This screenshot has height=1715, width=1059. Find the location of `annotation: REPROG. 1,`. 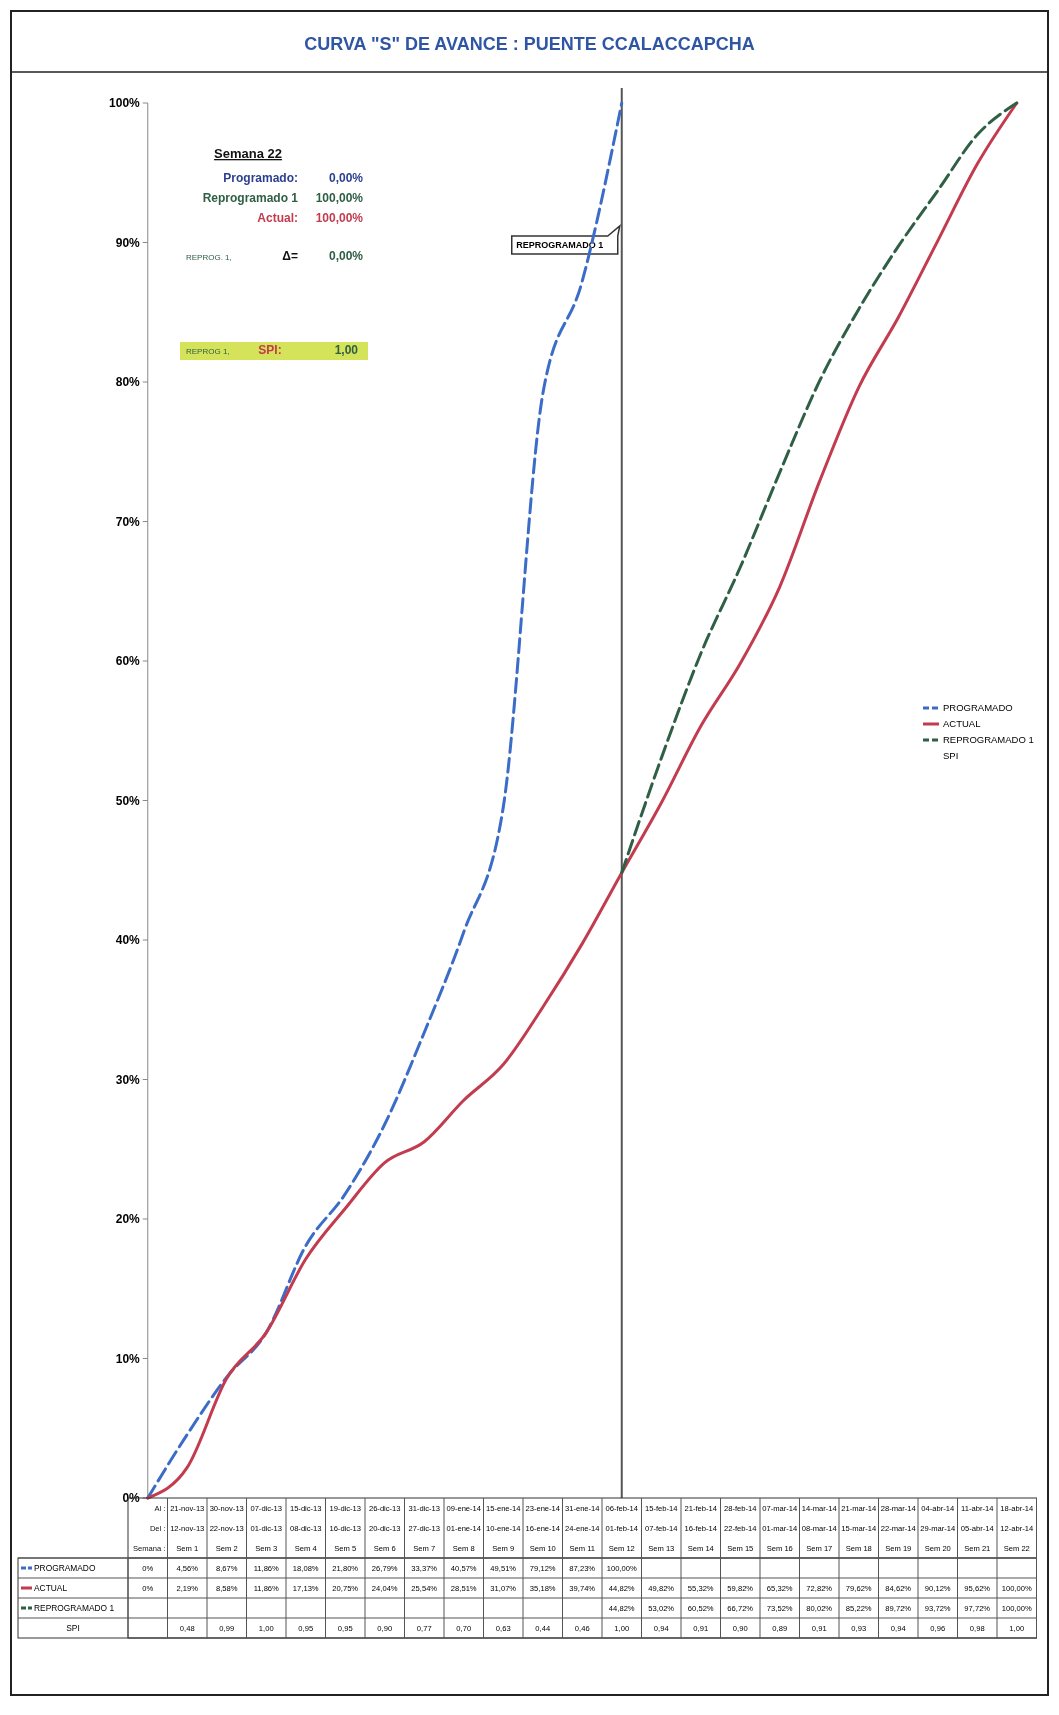

annotation: REPROG. 1, is located at coordinates (209, 257).